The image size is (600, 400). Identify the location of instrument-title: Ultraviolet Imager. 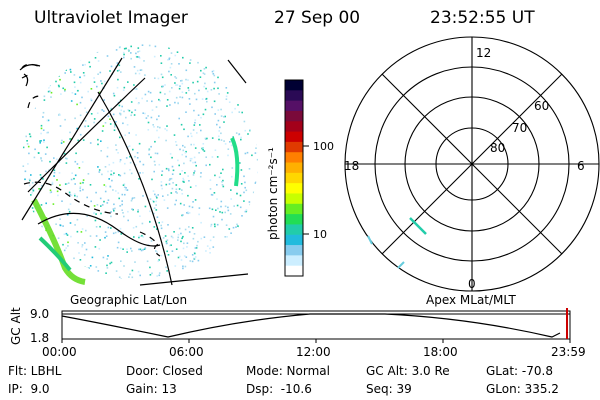
(111, 18).